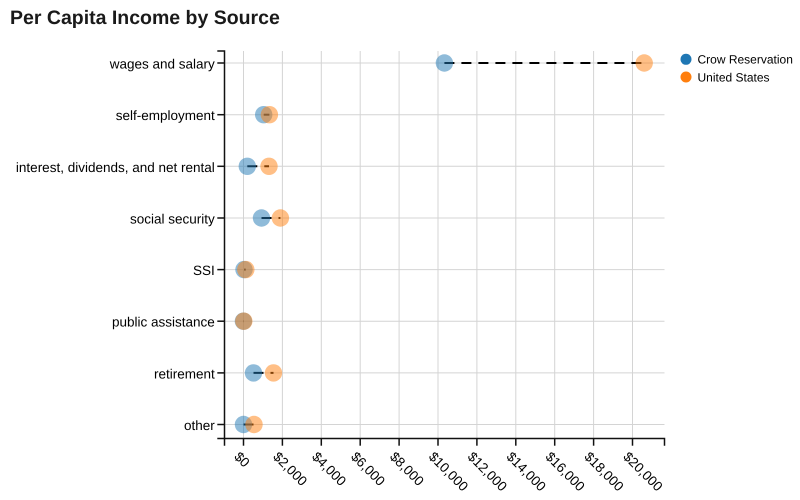  I want to click on svg-text: Per Capita Income by Source, so click(145, 18).